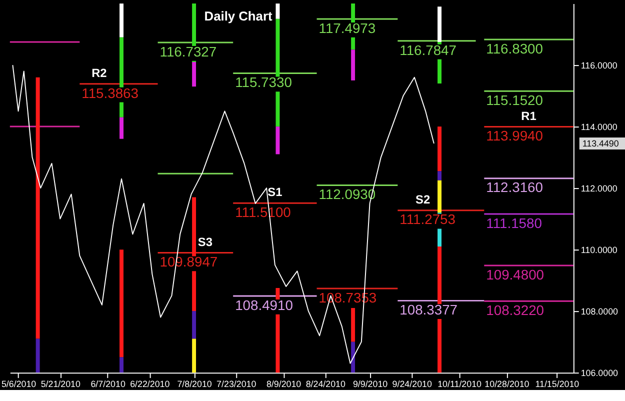 The image size is (625, 401). I want to click on data-label: 116.7847, so click(428, 50).